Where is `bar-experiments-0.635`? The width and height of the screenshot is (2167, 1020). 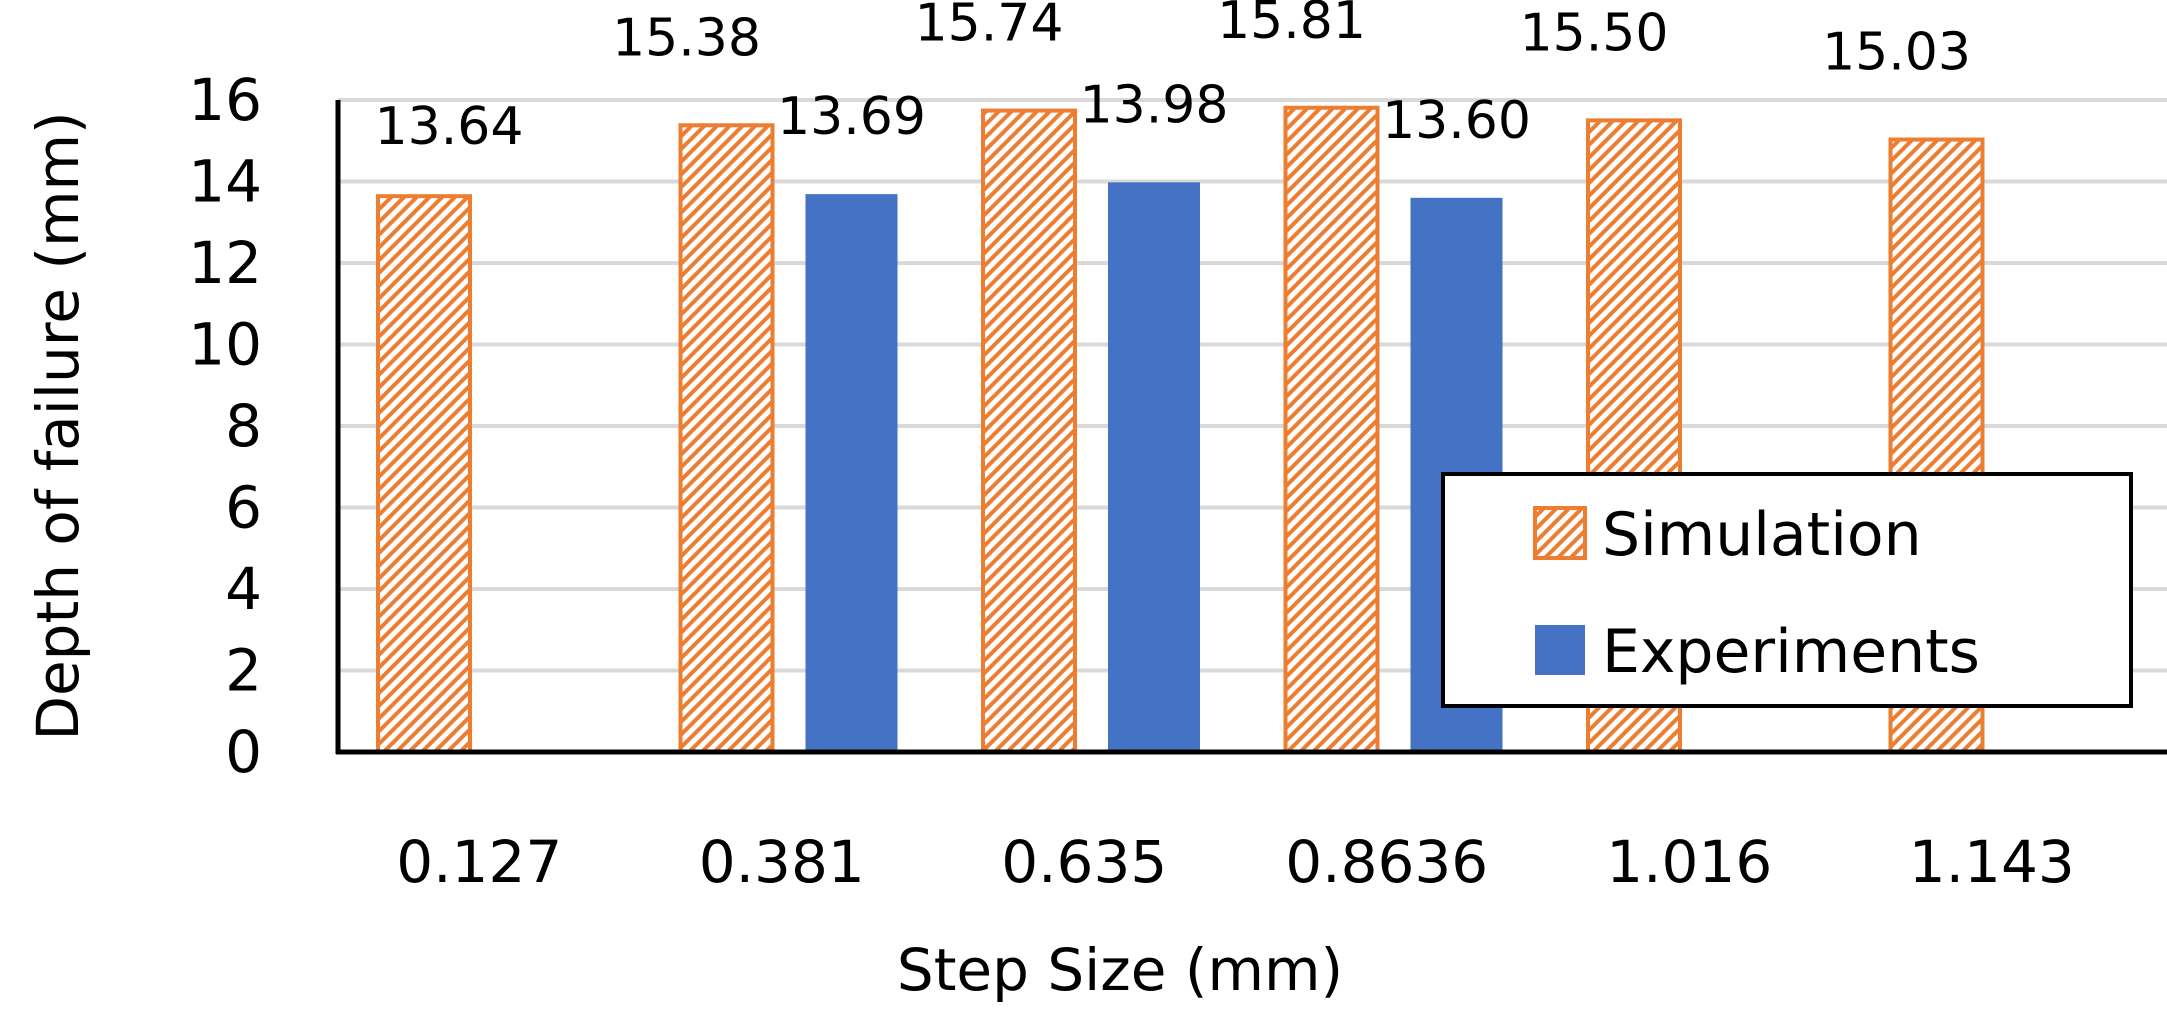
bar-experiments-0.635 is located at coordinates (1154, 467).